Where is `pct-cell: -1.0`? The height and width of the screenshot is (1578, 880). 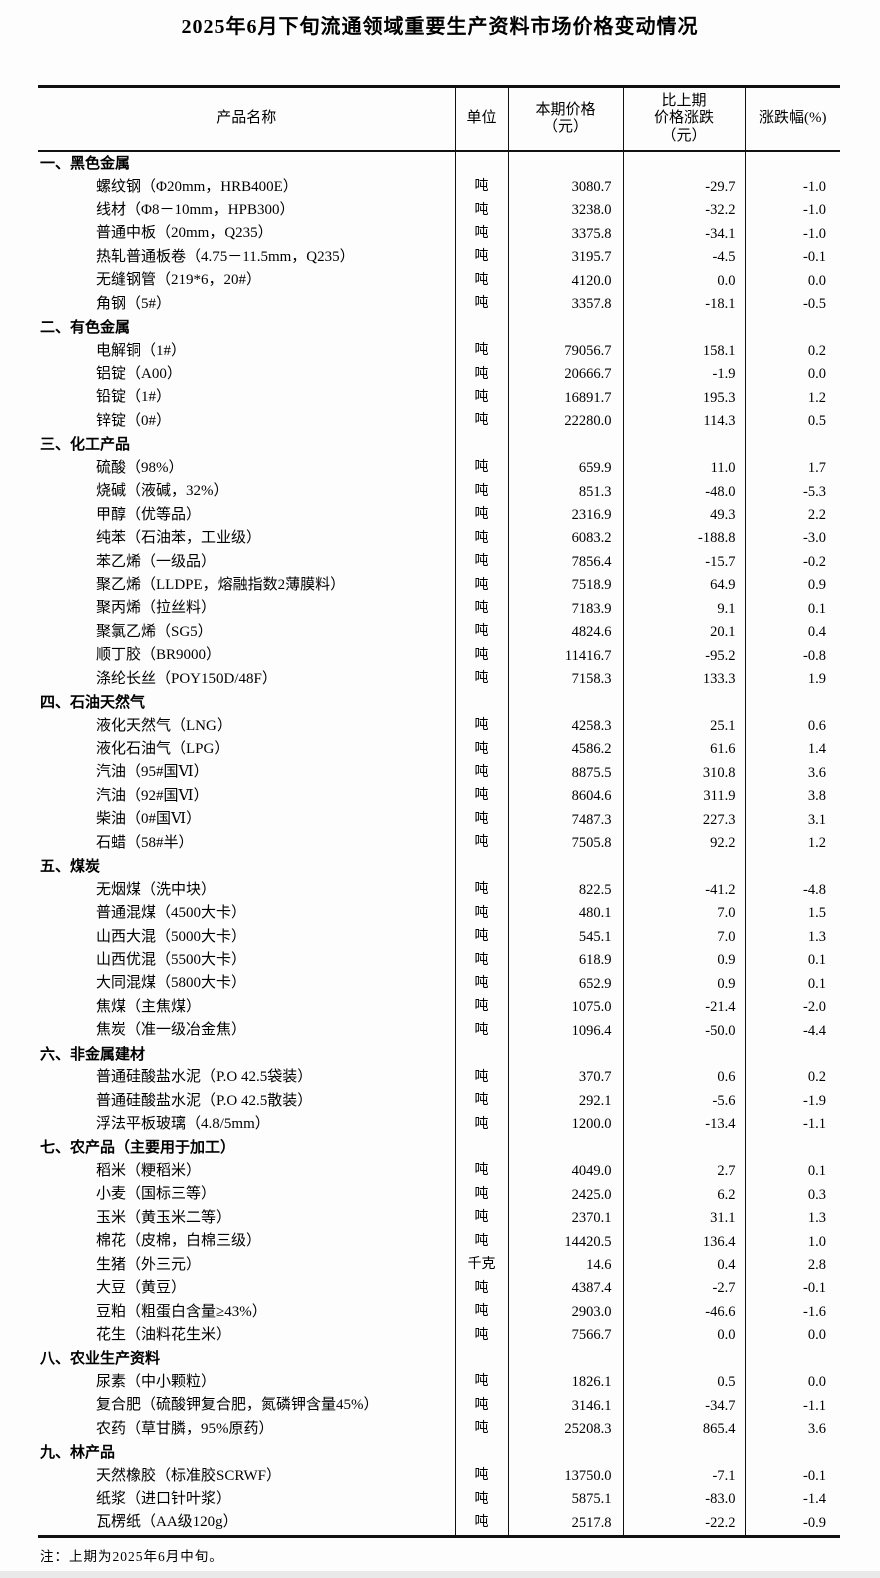 pct-cell: -1.0 is located at coordinates (792, 234).